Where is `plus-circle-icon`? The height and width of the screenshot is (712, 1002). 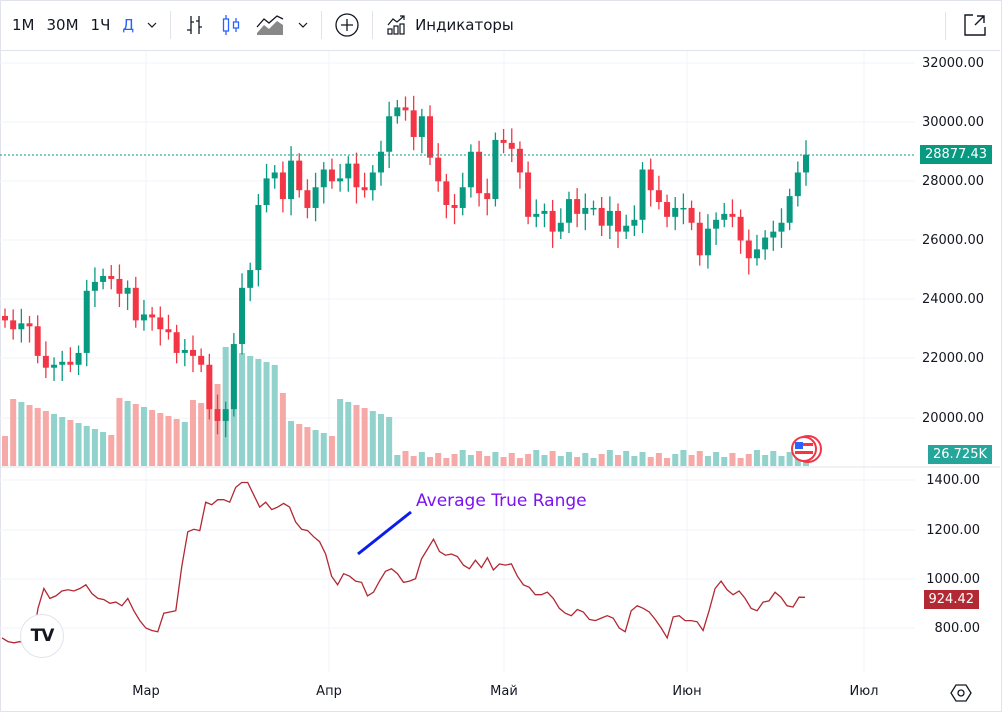
plus-circle-icon is located at coordinates (347, 25).